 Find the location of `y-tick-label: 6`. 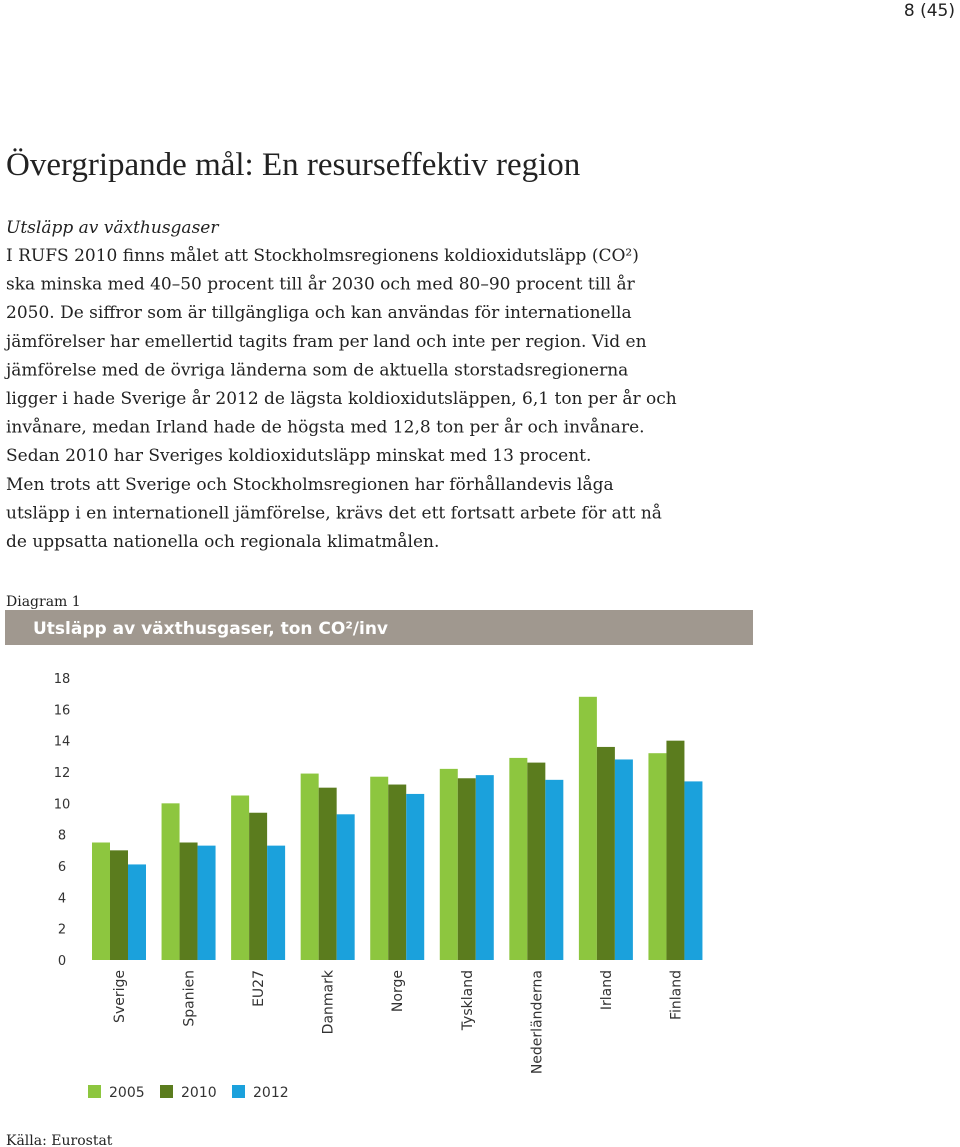

y-tick-label: 6 is located at coordinates (62, 867).